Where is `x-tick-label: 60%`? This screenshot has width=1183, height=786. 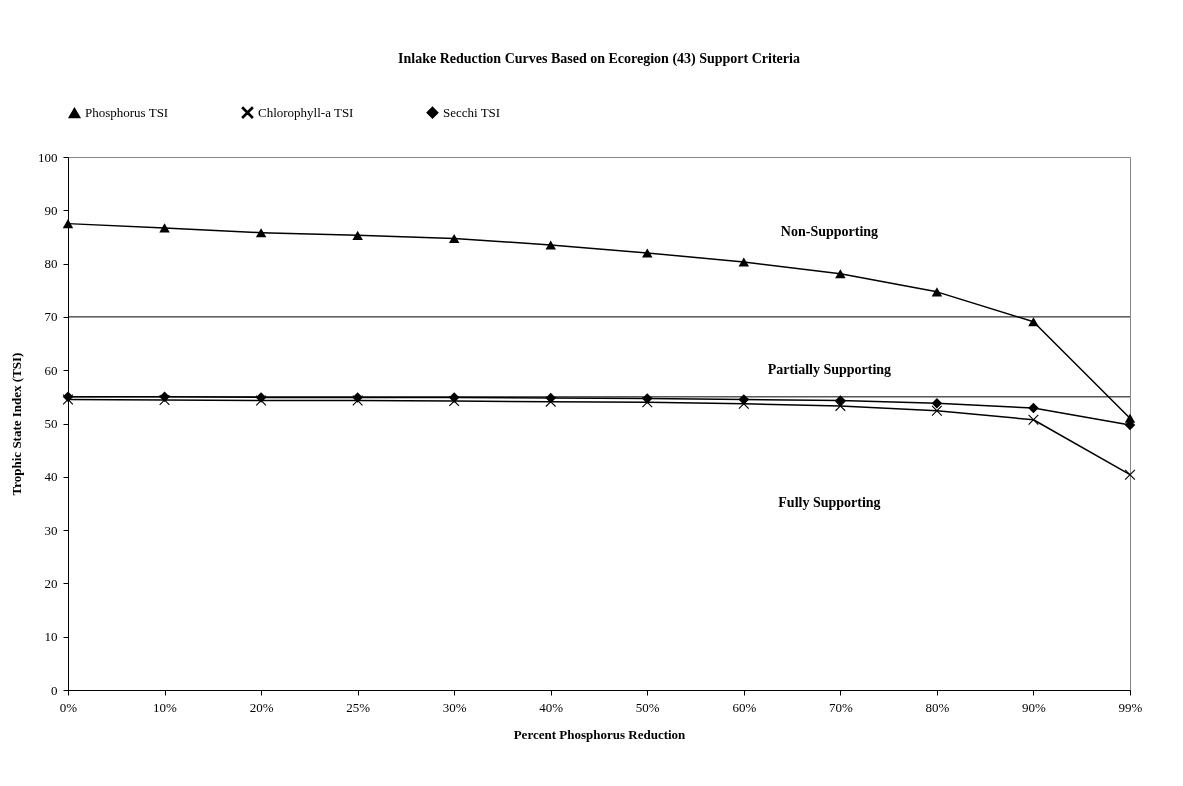 x-tick-label: 60% is located at coordinates (744, 707).